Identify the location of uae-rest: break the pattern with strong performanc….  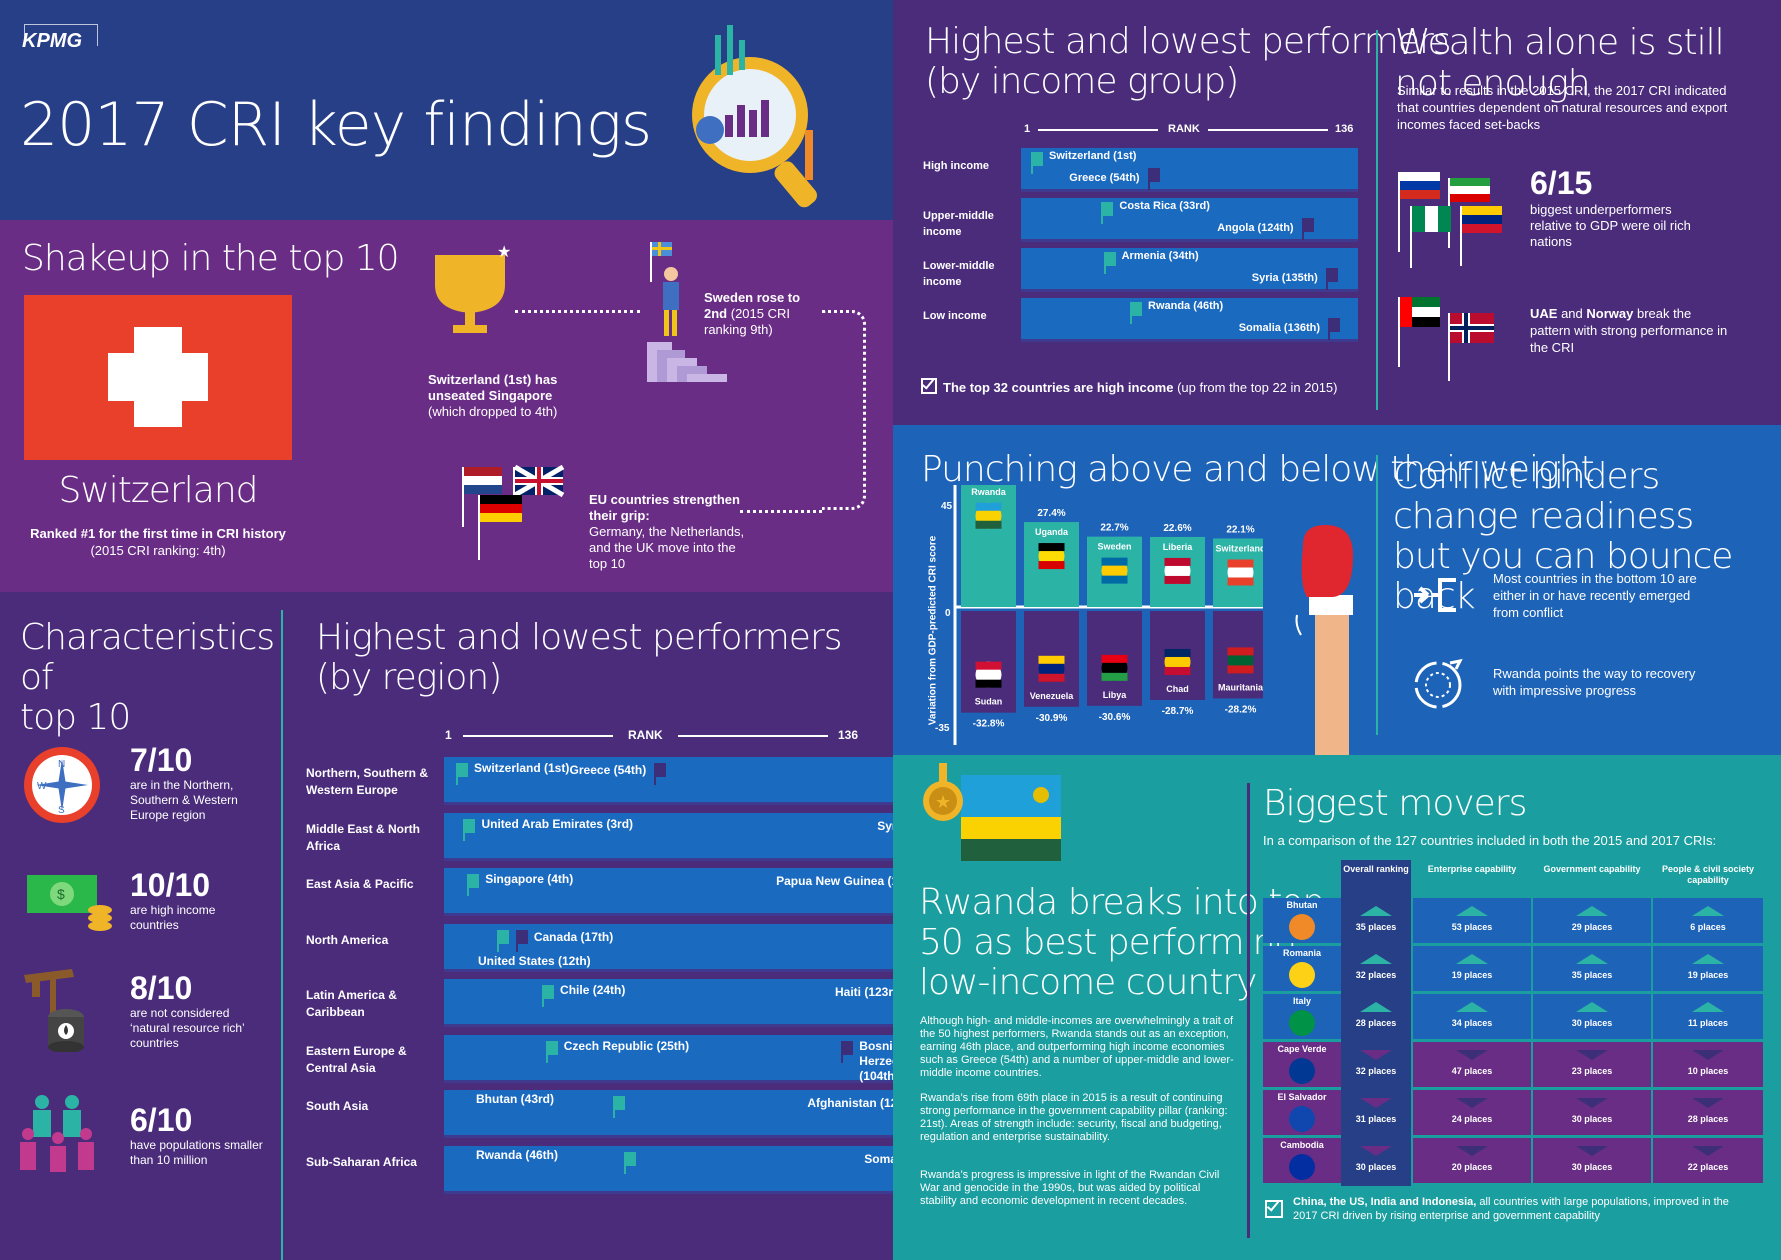
(1629, 330).